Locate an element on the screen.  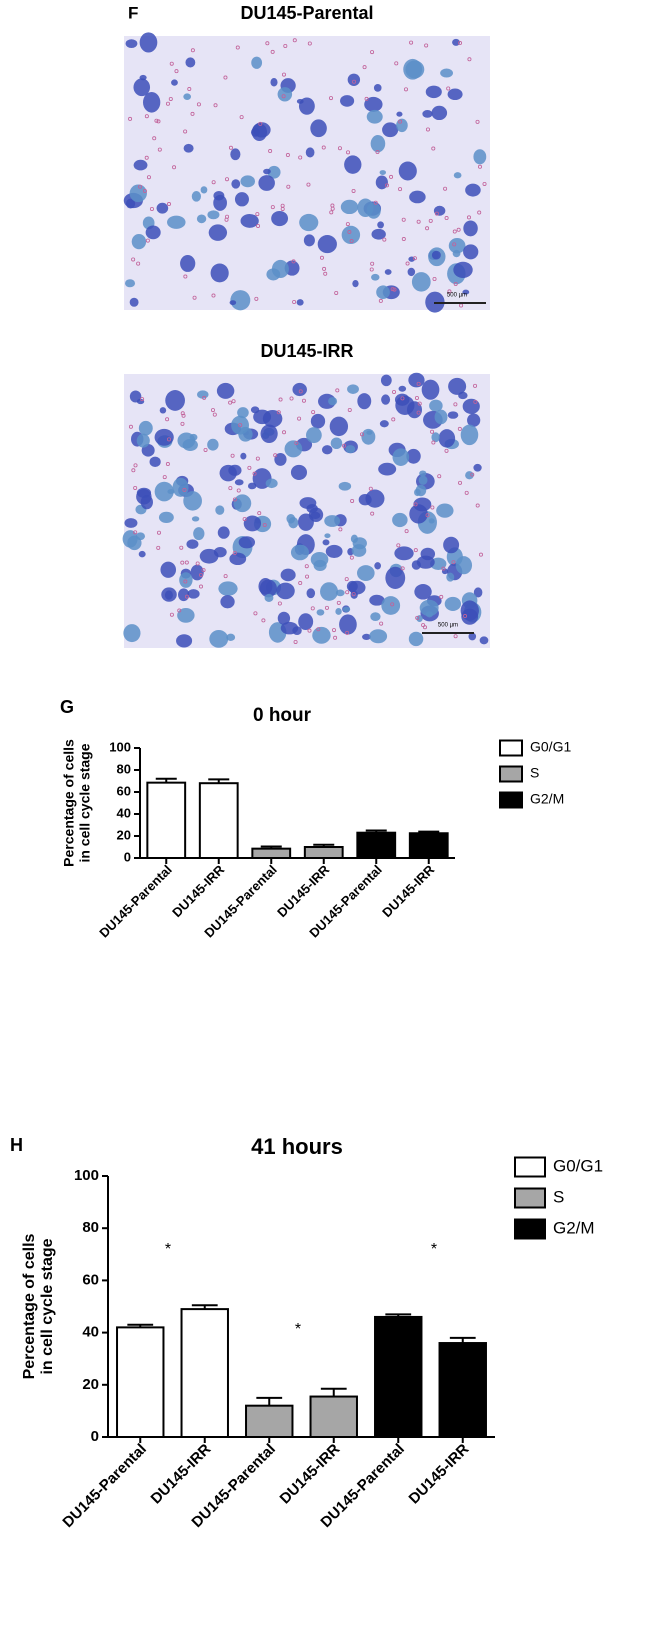
legend-label: G0/G1 is located at coordinates (550, 747).